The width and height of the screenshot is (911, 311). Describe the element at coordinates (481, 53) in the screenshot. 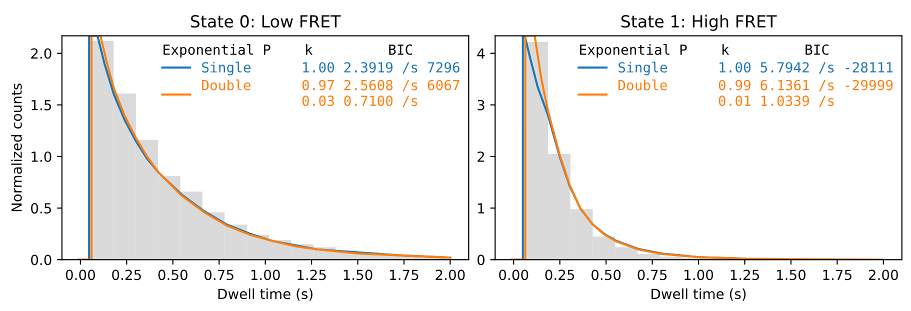

I see `y-tick-label: 4` at that location.